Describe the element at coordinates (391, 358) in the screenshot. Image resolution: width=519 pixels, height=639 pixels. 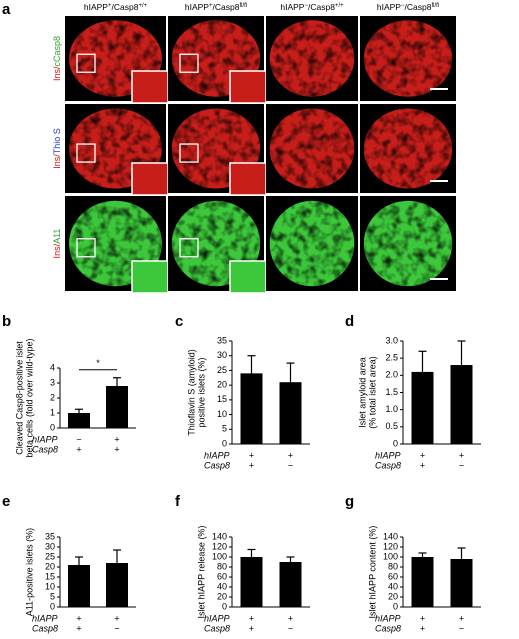
I see `y-tick-label: 2.5` at that location.